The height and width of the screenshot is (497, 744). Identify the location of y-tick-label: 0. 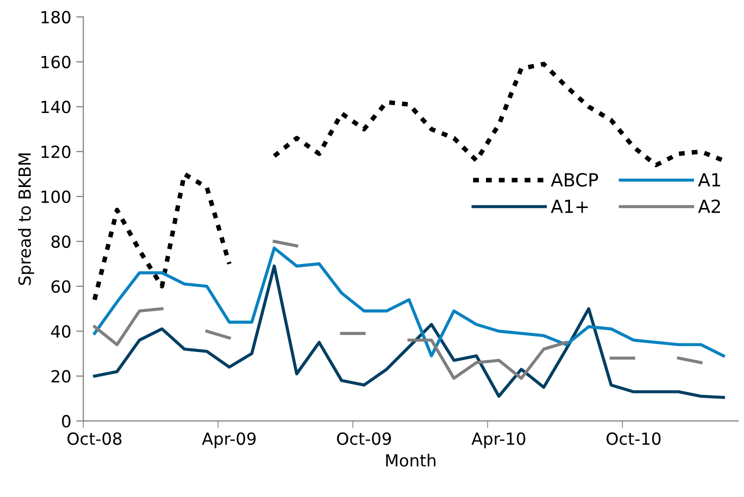
(66, 421).